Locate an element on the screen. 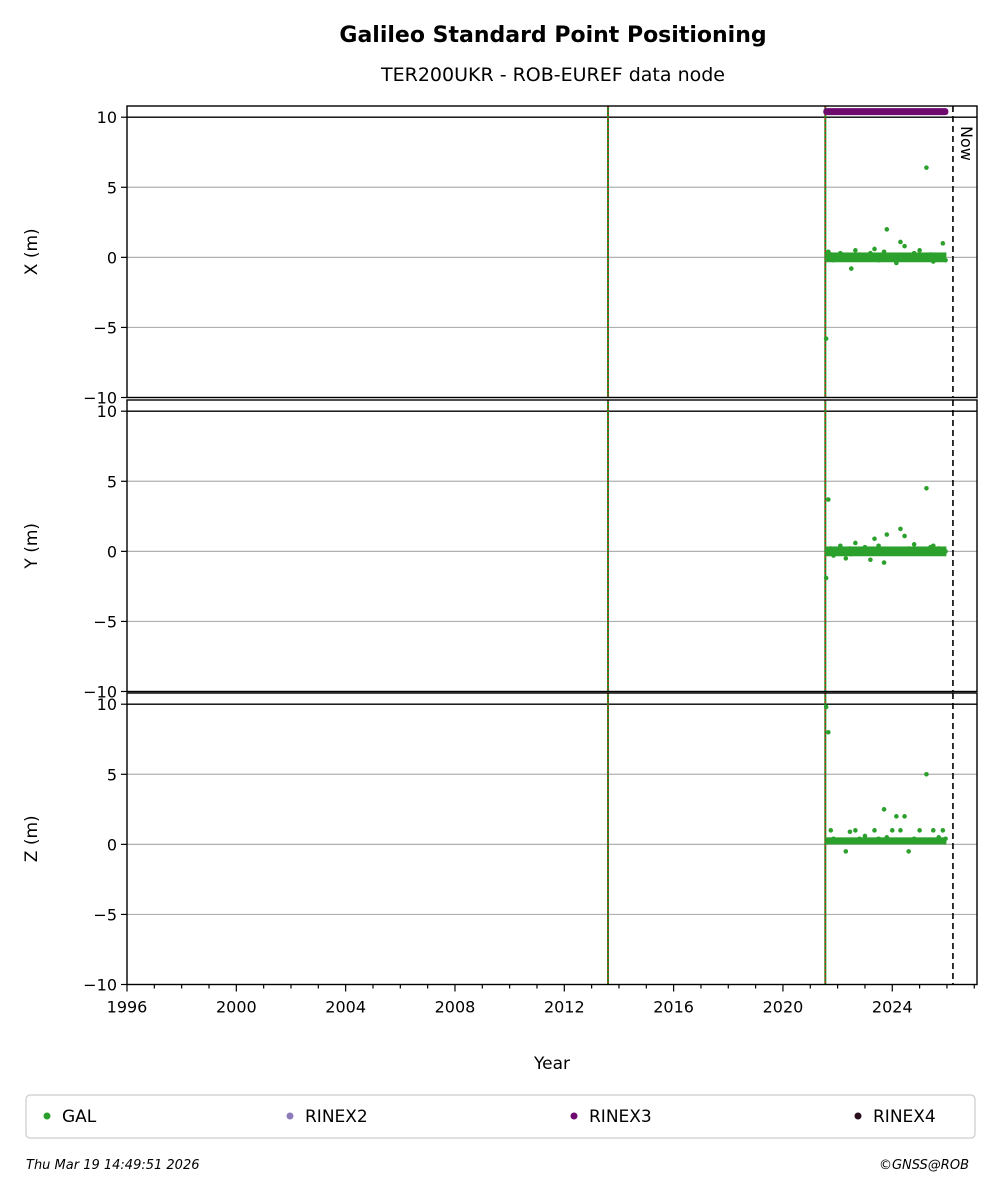 The height and width of the screenshot is (1194, 997). legend-item-gal: GAL is located at coordinates (70, 1117).